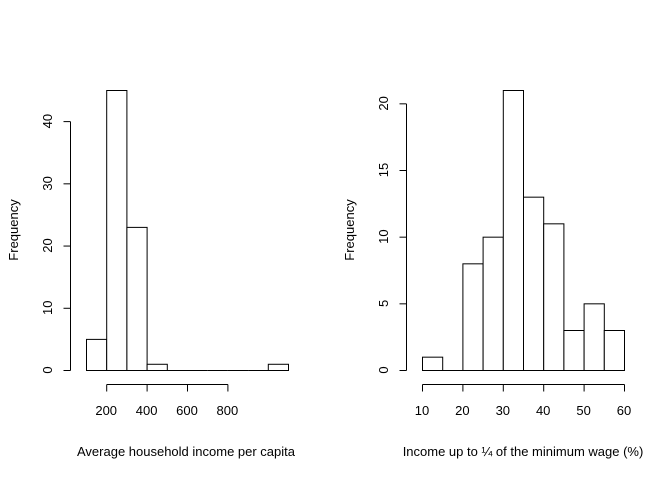 Image resolution: width=672 pixels, height=485 pixels. What do you see at coordinates (147, 410) in the screenshot?
I see `x-tick-label: 400` at bounding box center [147, 410].